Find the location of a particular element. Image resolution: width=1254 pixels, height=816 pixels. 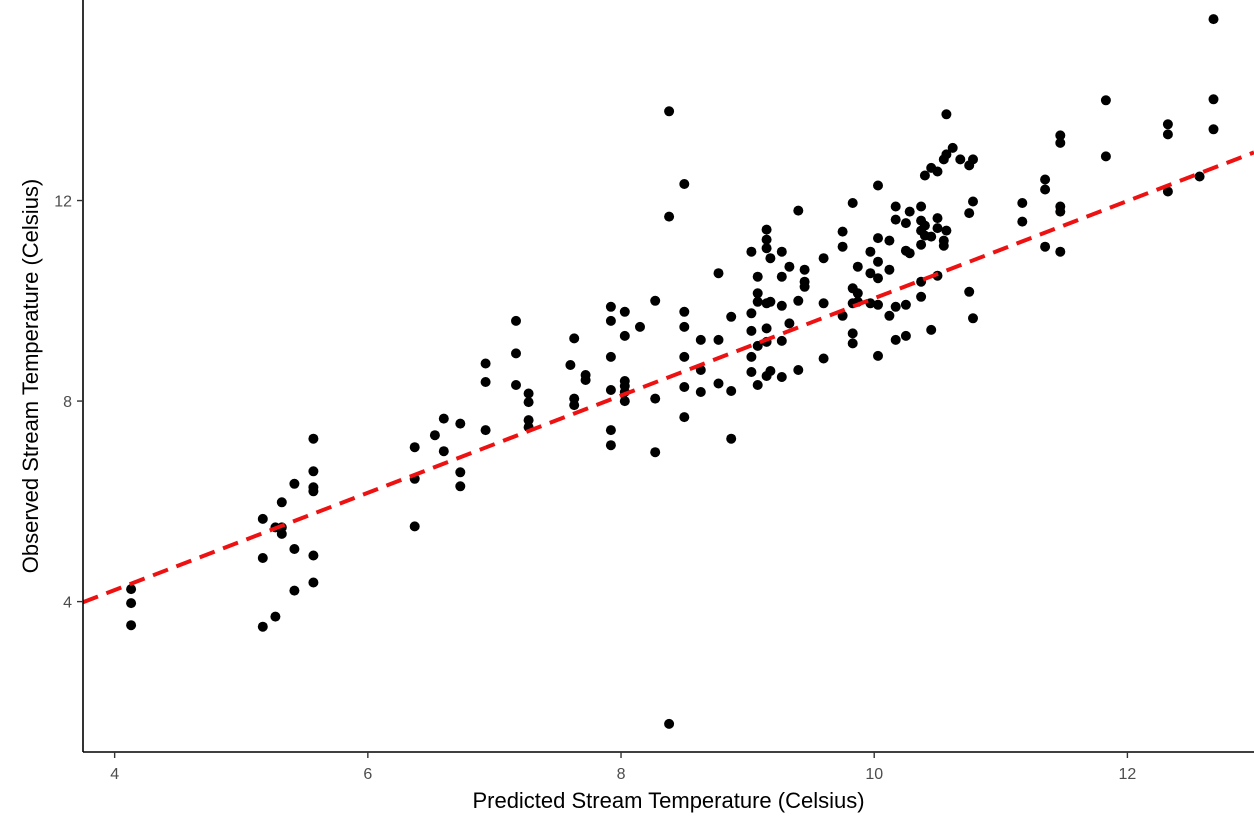

y-tick-label: 12 is located at coordinates (63, 202).